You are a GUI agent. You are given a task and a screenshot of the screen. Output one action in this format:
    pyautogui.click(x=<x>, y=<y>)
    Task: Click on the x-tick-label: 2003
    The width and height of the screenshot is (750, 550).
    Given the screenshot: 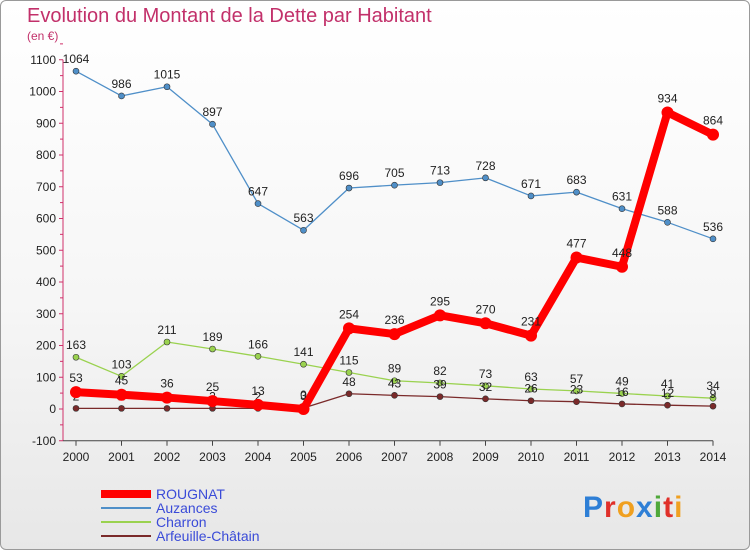 What is the action you would take?
    pyautogui.click(x=212, y=457)
    